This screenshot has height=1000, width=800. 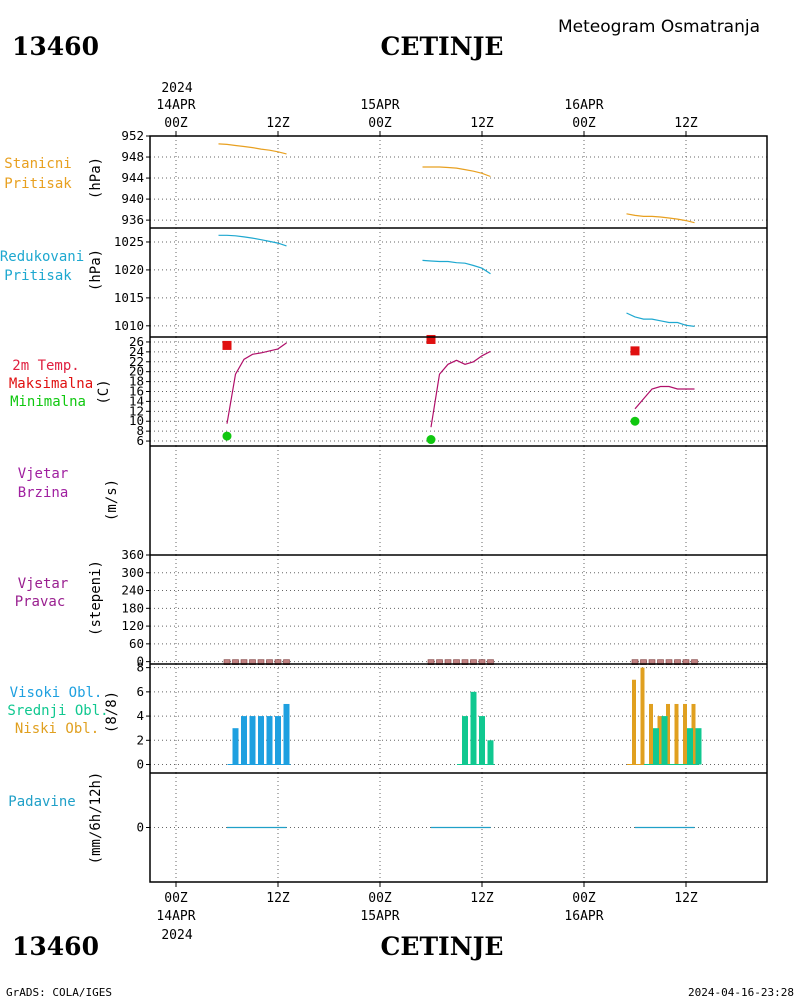 What do you see at coordinates (140, 739) in the screenshot?
I see `y-tick-label: 2` at bounding box center [140, 739].